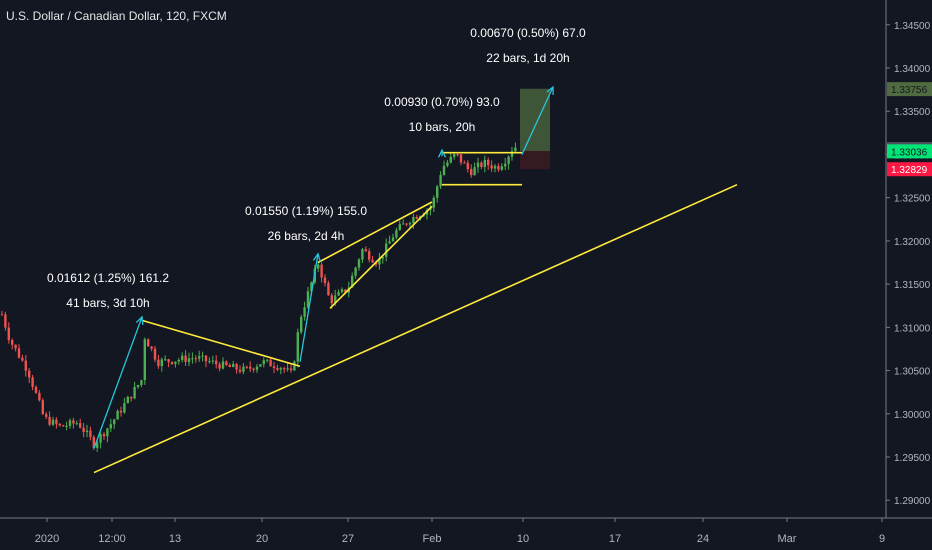  What do you see at coordinates (306, 211) in the screenshot?
I see `measurement-label-2: 0.01550 (1.19%) 155.0` at bounding box center [306, 211].